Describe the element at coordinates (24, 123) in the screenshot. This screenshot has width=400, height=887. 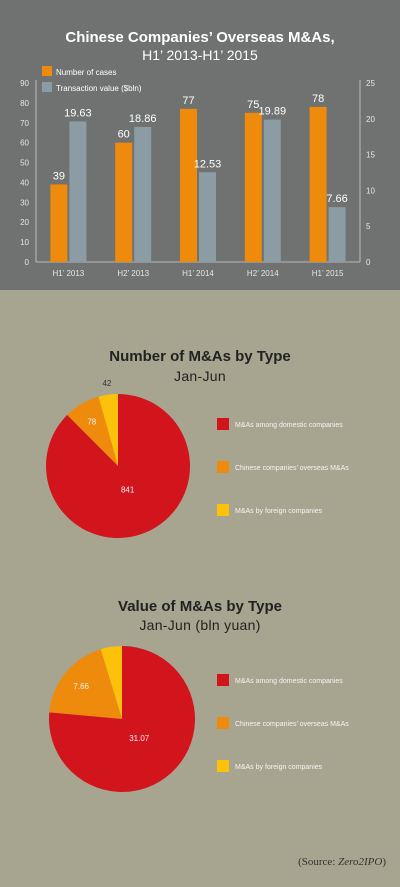
I see `left-tick-label: 70` at that location.